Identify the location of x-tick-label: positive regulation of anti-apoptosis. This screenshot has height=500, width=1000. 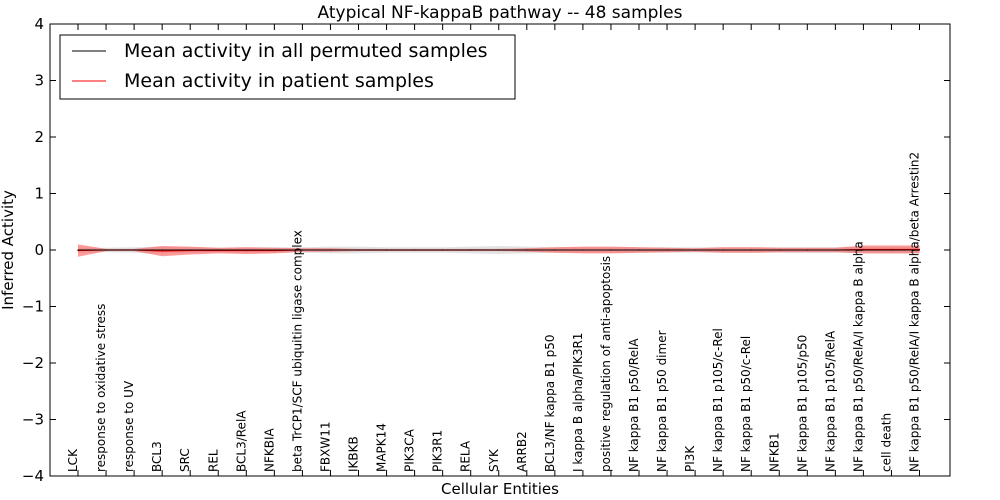
(606, 364).